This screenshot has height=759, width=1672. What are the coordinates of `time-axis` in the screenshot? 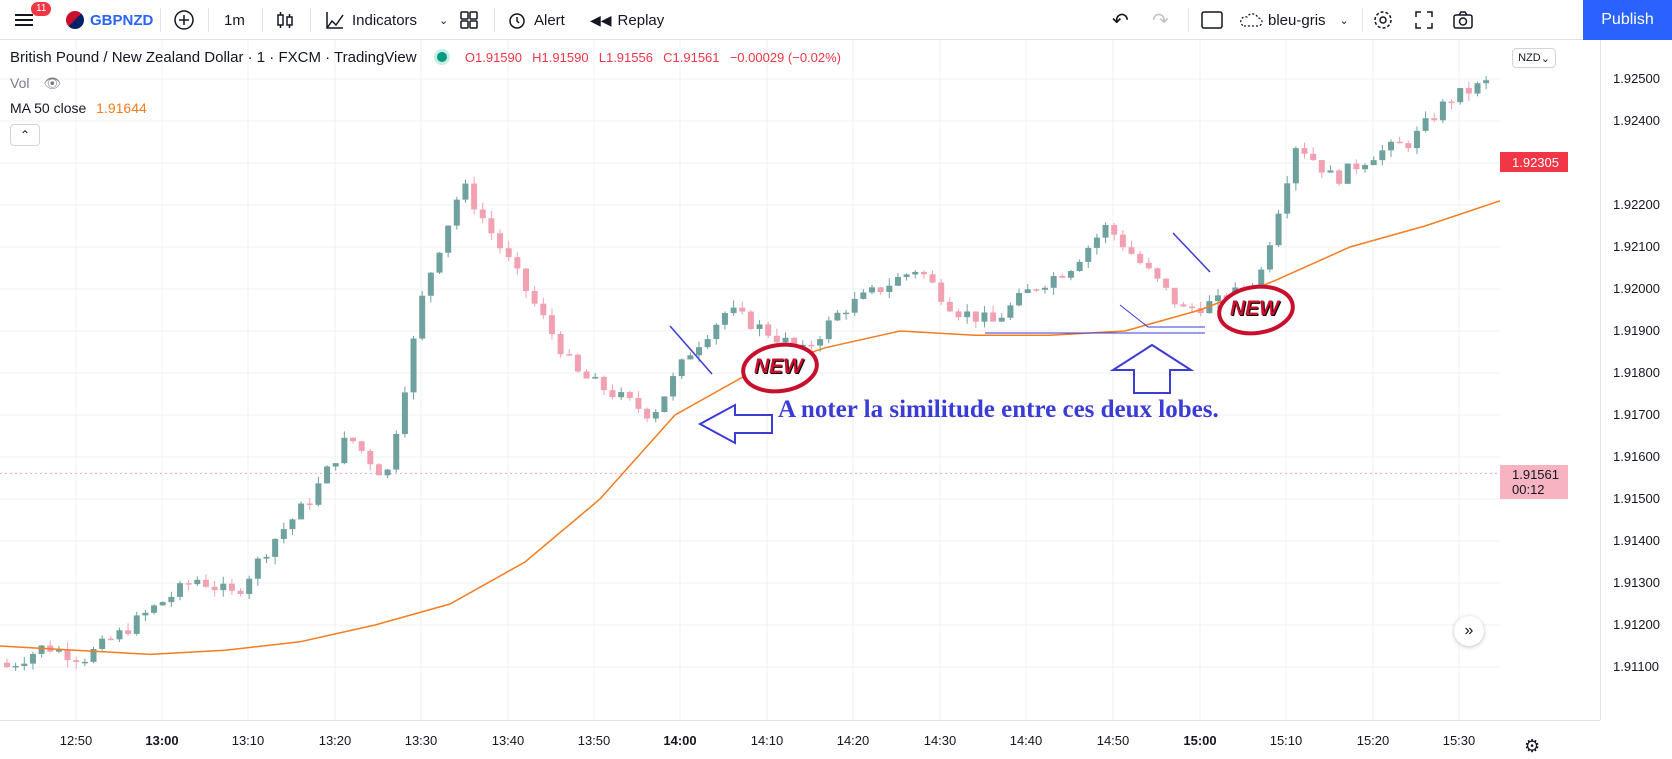 It's located at (800, 739).